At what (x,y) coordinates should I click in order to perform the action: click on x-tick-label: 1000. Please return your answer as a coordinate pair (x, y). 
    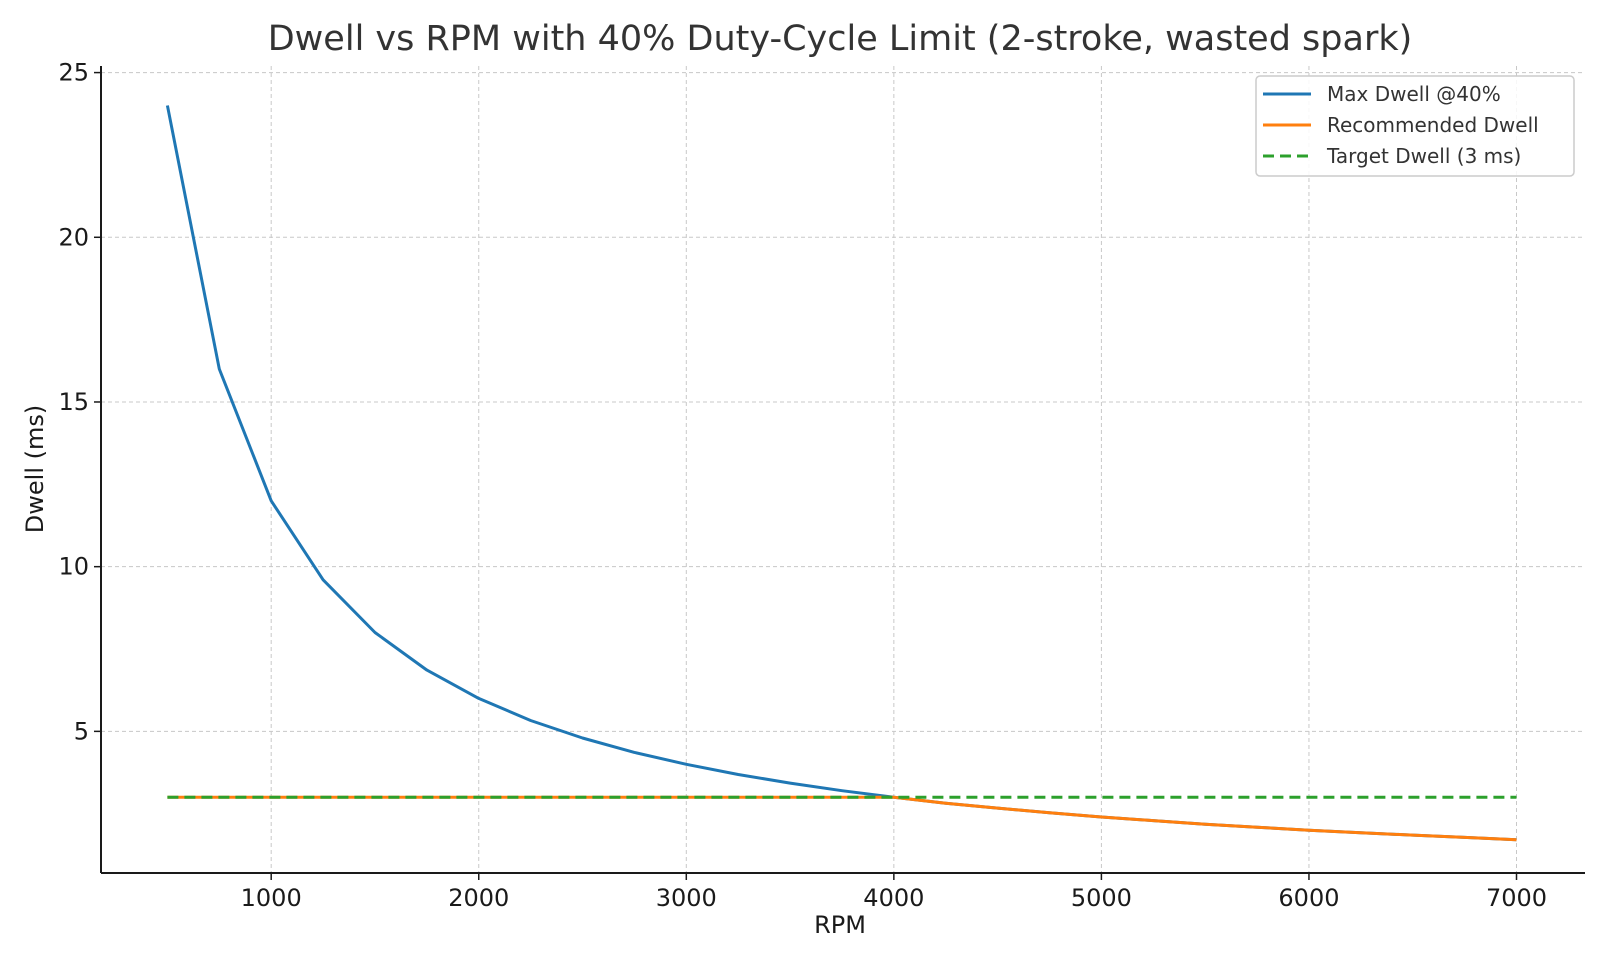
    Looking at the image, I should click on (271, 898).